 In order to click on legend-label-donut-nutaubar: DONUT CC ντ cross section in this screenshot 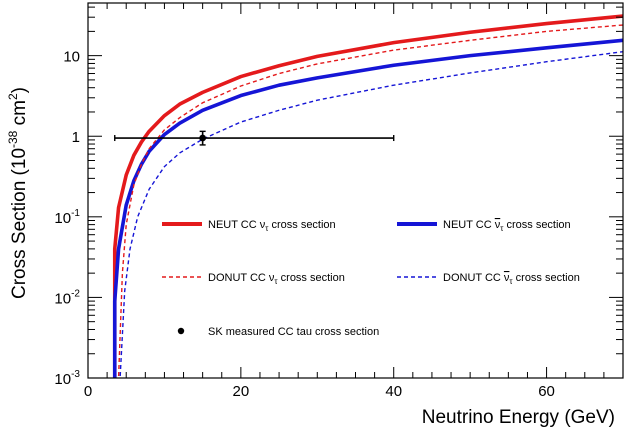, I will do `click(511, 279)`.